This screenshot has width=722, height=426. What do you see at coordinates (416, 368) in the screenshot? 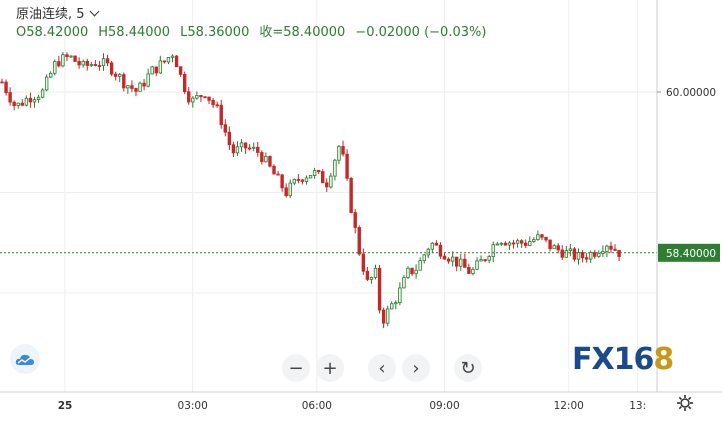
I see `scroll-right-button: ›` at bounding box center [416, 368].